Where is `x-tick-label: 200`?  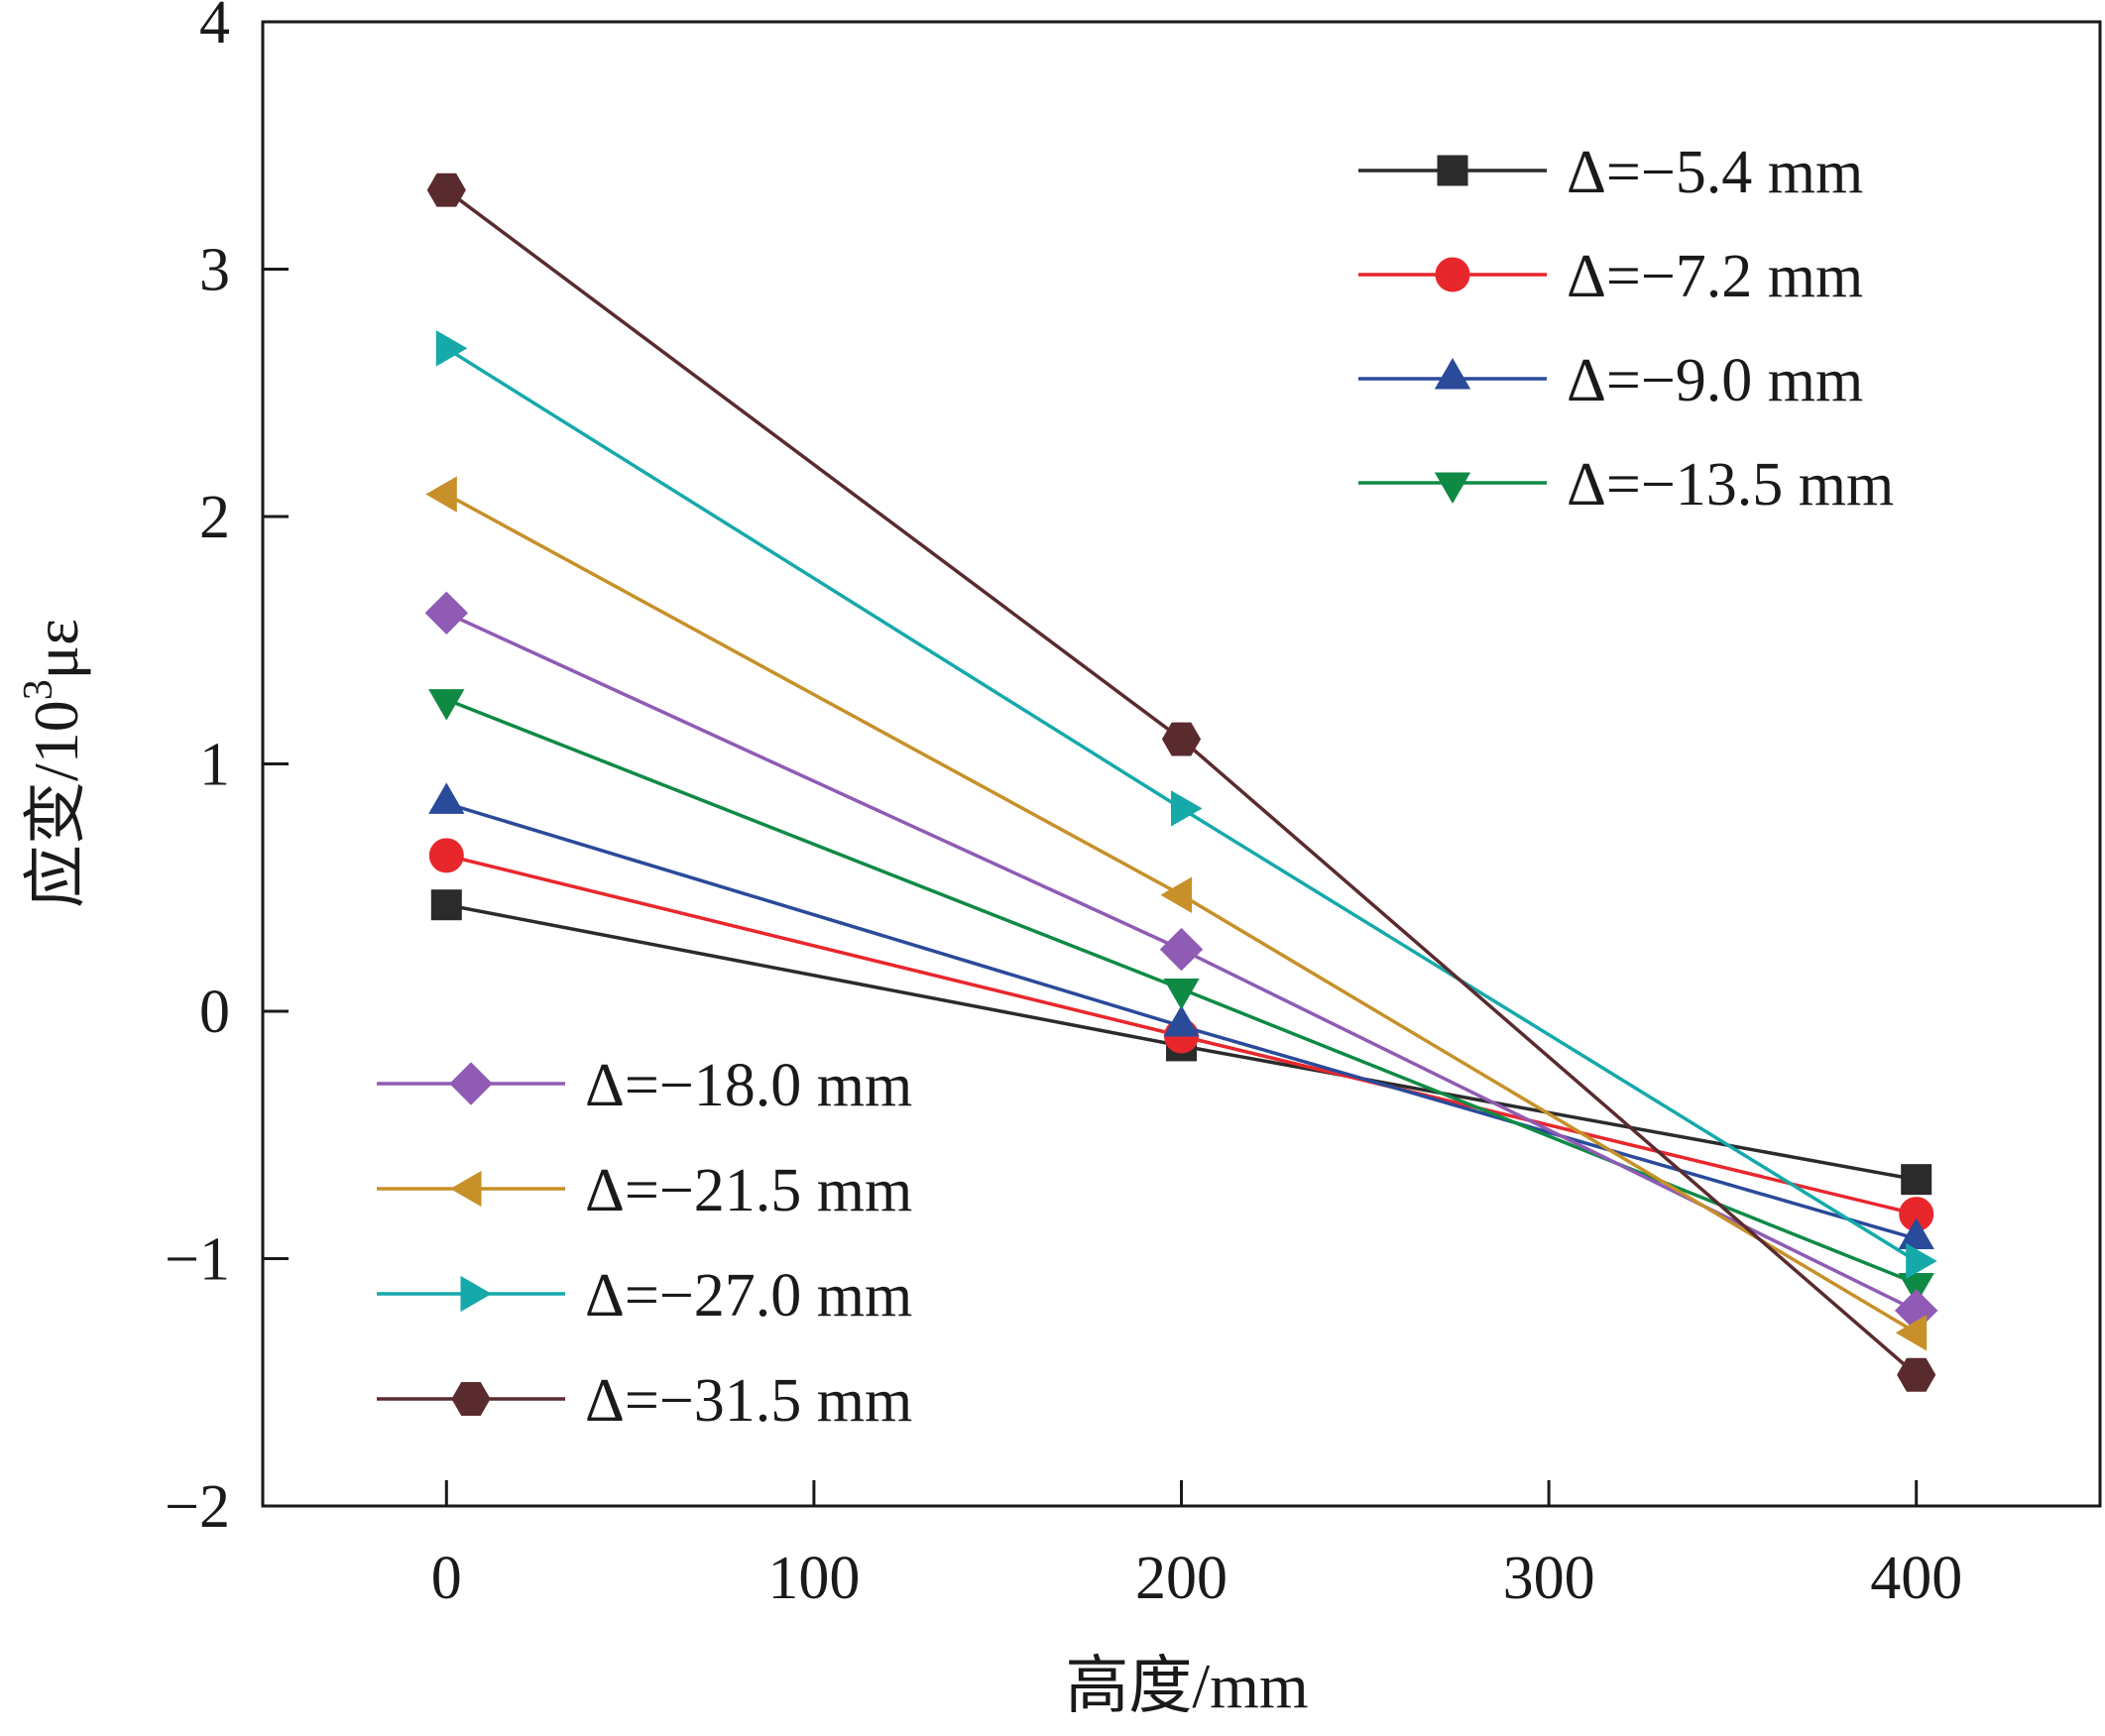
x-tick-label: 200 is located at coordinates (1181, 1578).